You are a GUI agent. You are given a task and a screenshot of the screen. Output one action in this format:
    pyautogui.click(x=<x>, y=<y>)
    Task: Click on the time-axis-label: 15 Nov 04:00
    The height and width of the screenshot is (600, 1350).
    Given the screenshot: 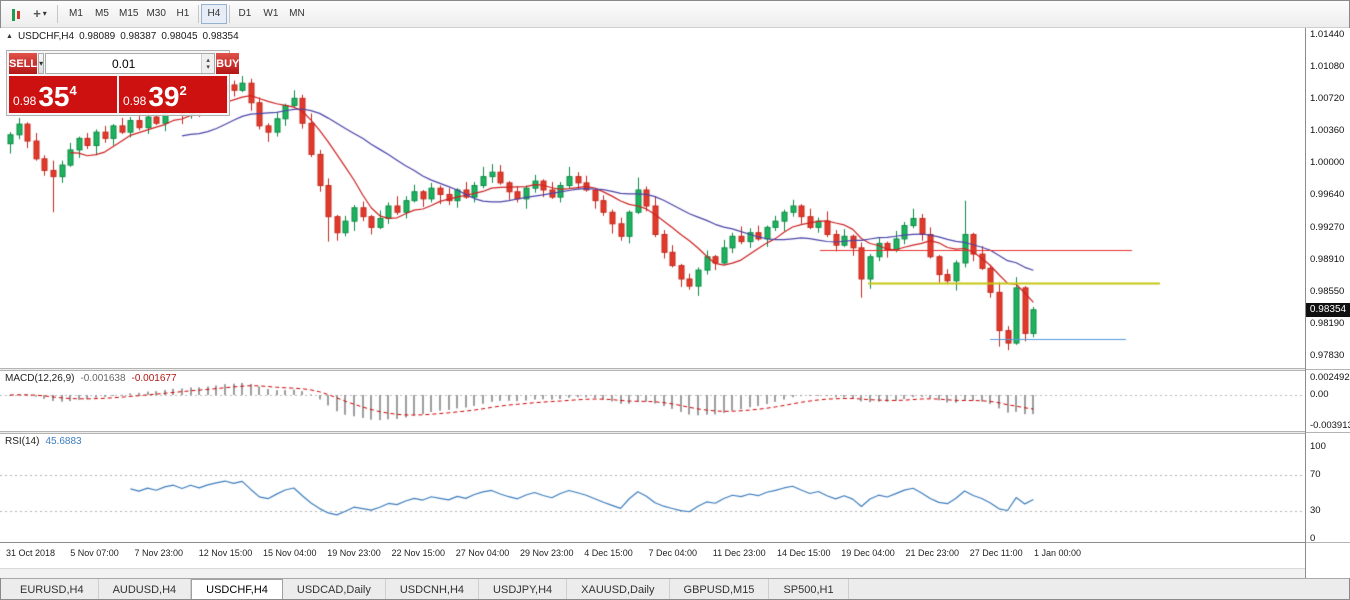 What is the action you would take?
    pyautogui.click(x=290, y=553)
    